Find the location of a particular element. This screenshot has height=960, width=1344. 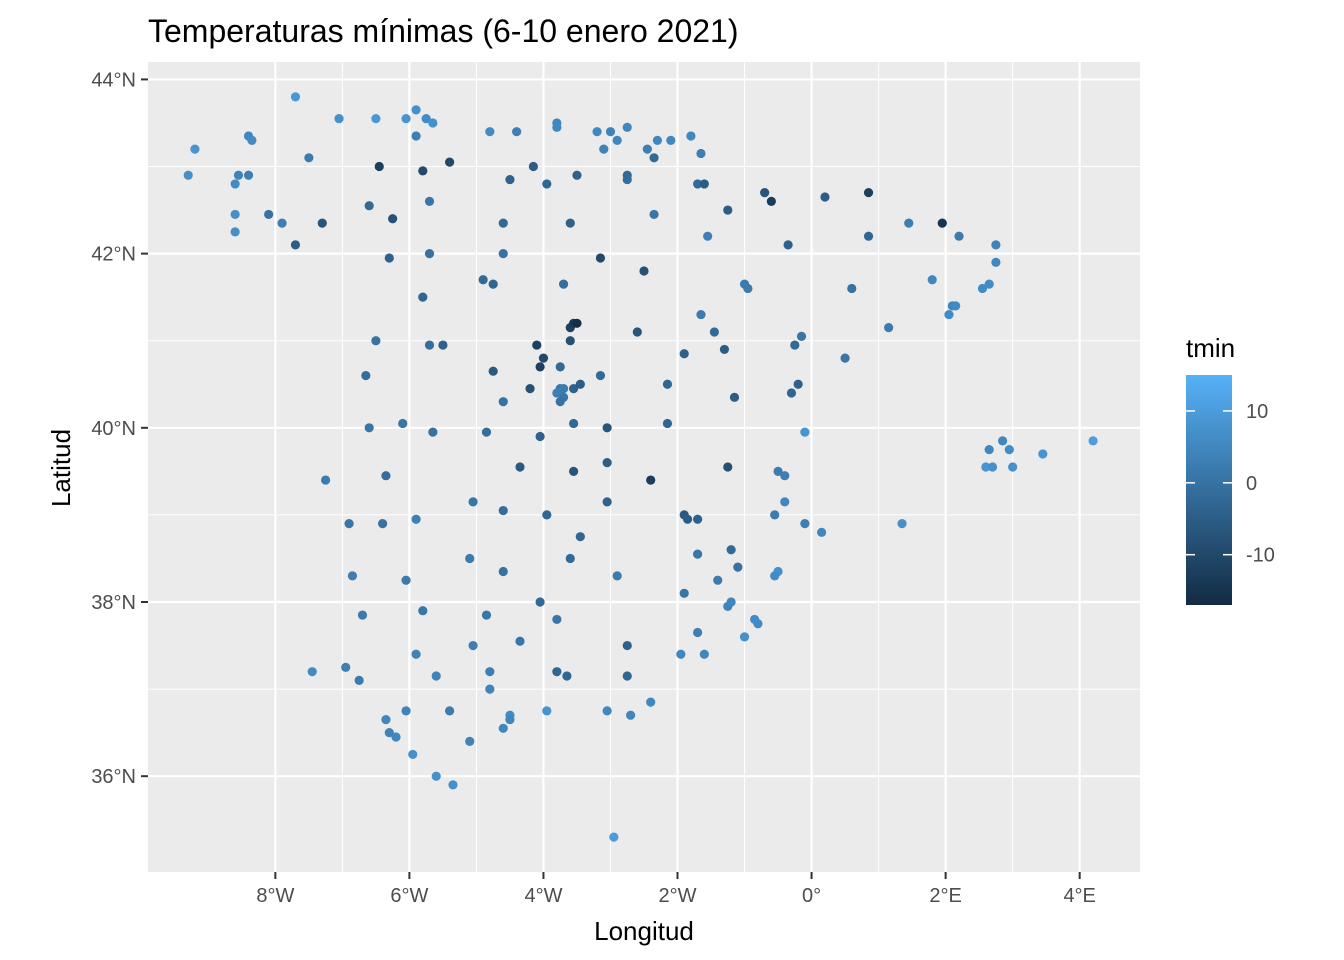

chart-title: Temperaturas mínimas (6-10 enero 2021) is located at coordinates (443, 31).